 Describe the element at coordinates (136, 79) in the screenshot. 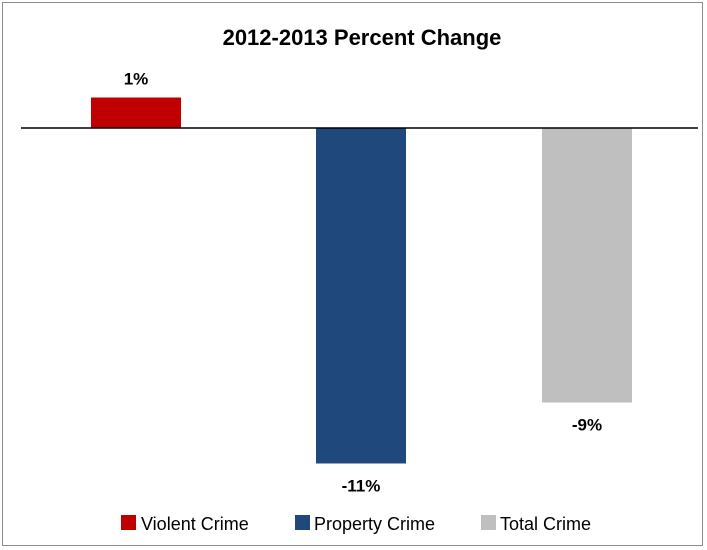

I see `data-label-violent-crime: 1%` at that location.